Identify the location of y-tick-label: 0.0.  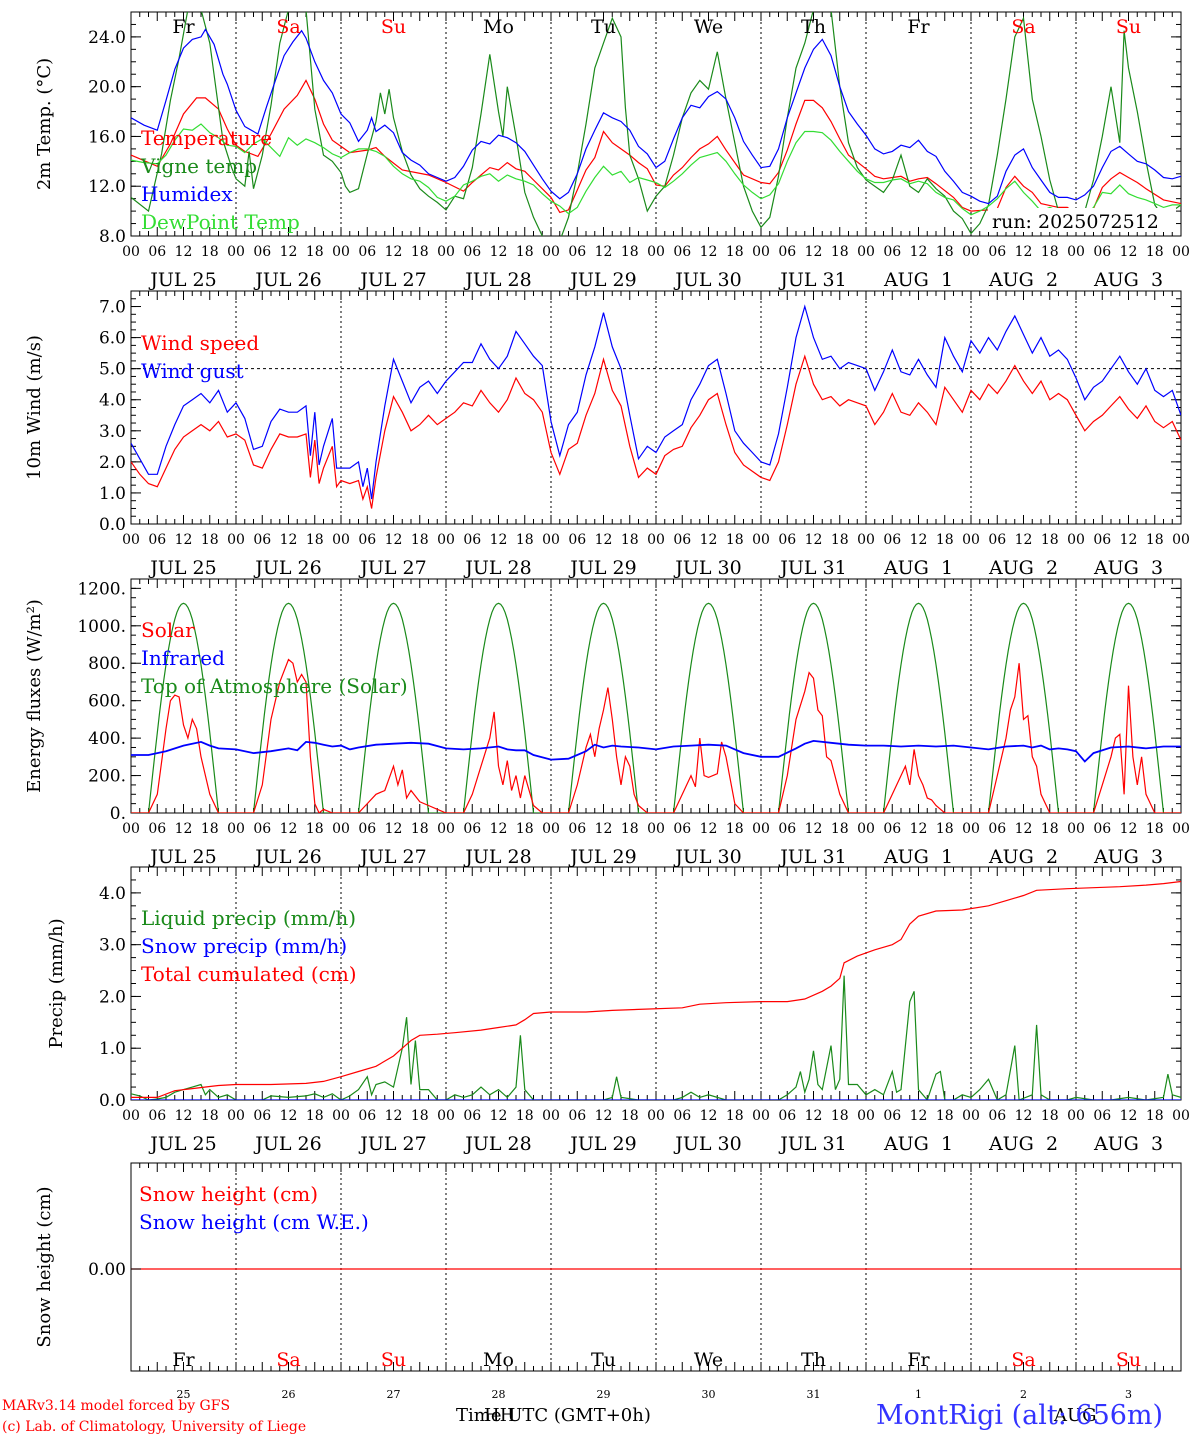
(112, 1101).